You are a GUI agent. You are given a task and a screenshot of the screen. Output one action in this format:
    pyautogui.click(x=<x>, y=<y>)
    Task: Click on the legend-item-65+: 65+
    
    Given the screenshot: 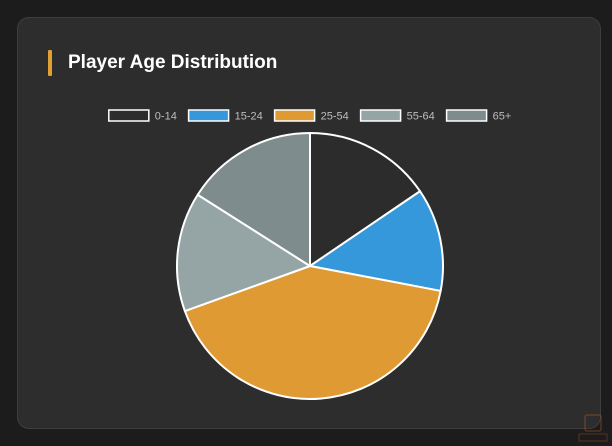 What is the action you would take?
    pyautogui.click(x=478, y=116)
    